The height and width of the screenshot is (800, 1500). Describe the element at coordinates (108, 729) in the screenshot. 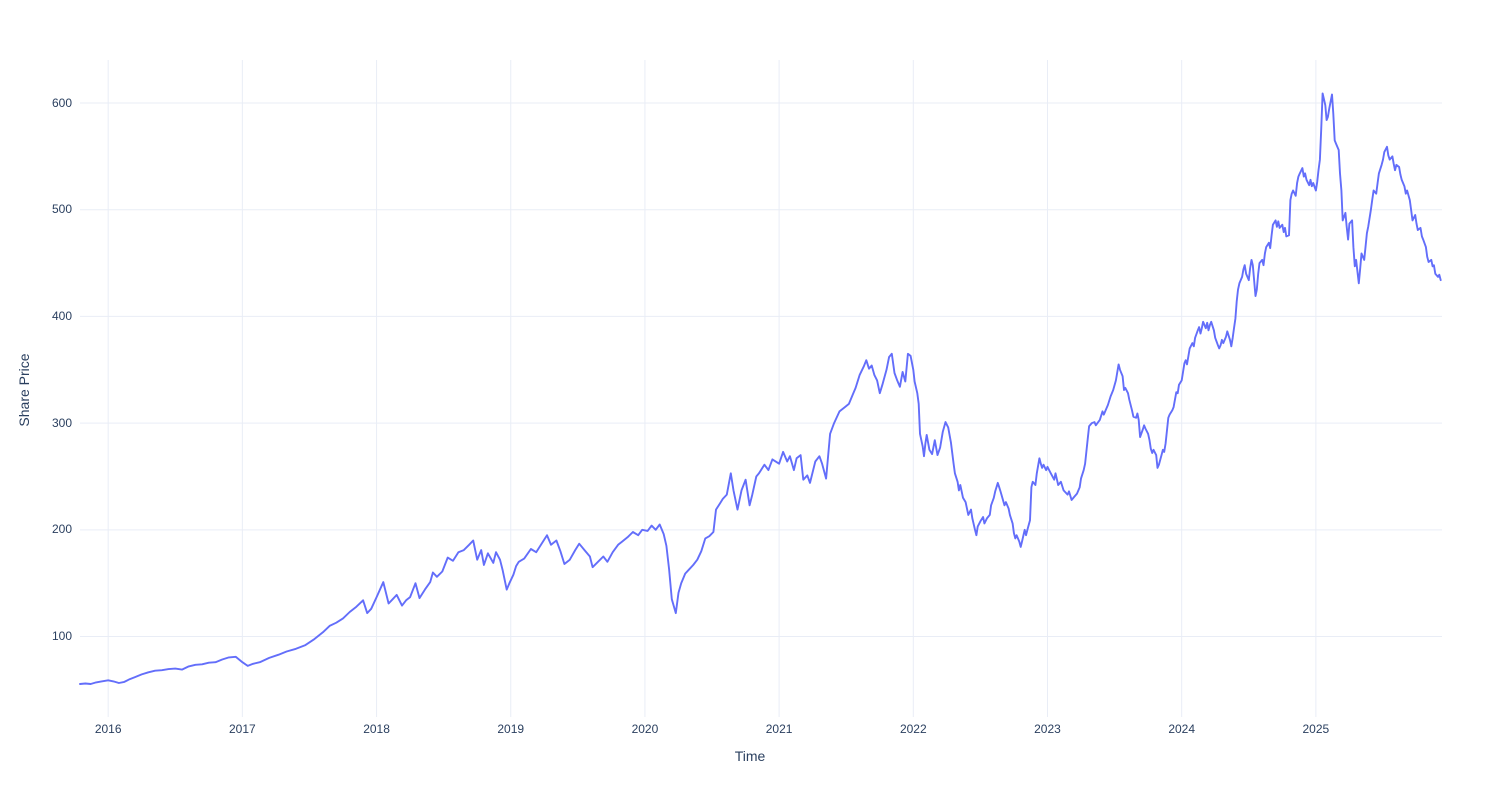

I see `x-tick-label: 2016` at that location.